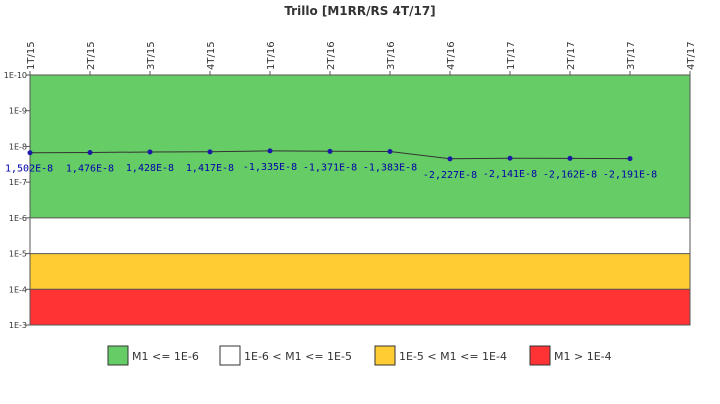  Describe the element at coordinates (330, 167) in the screenshot. I see `data-label: -1,371E-8` at that location.